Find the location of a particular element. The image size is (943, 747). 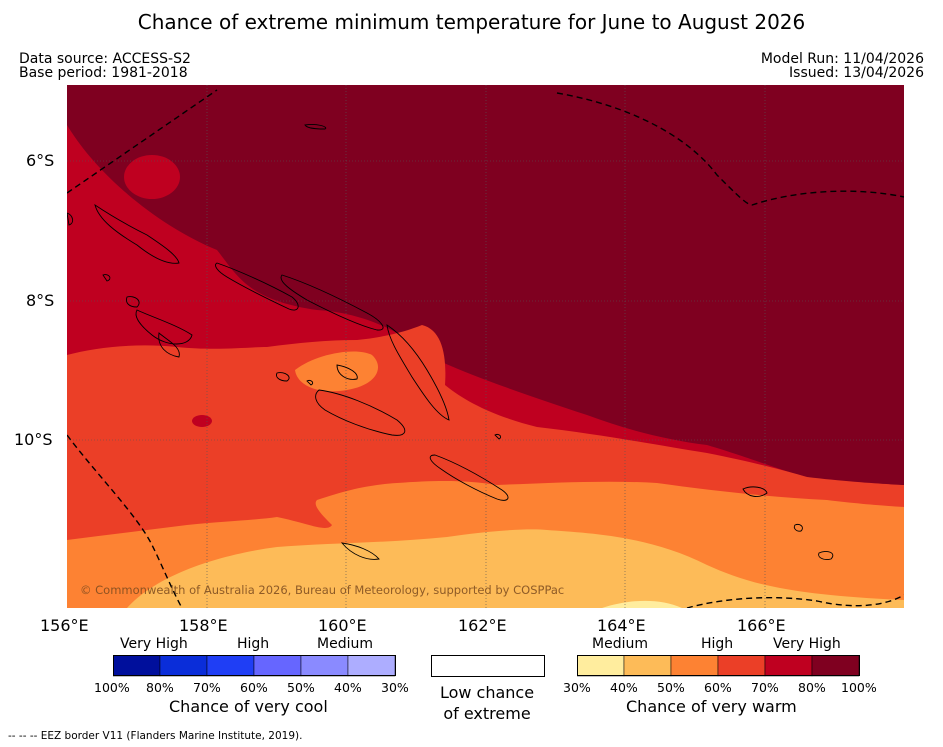

island-shortland is located at coordinates (133, 302).